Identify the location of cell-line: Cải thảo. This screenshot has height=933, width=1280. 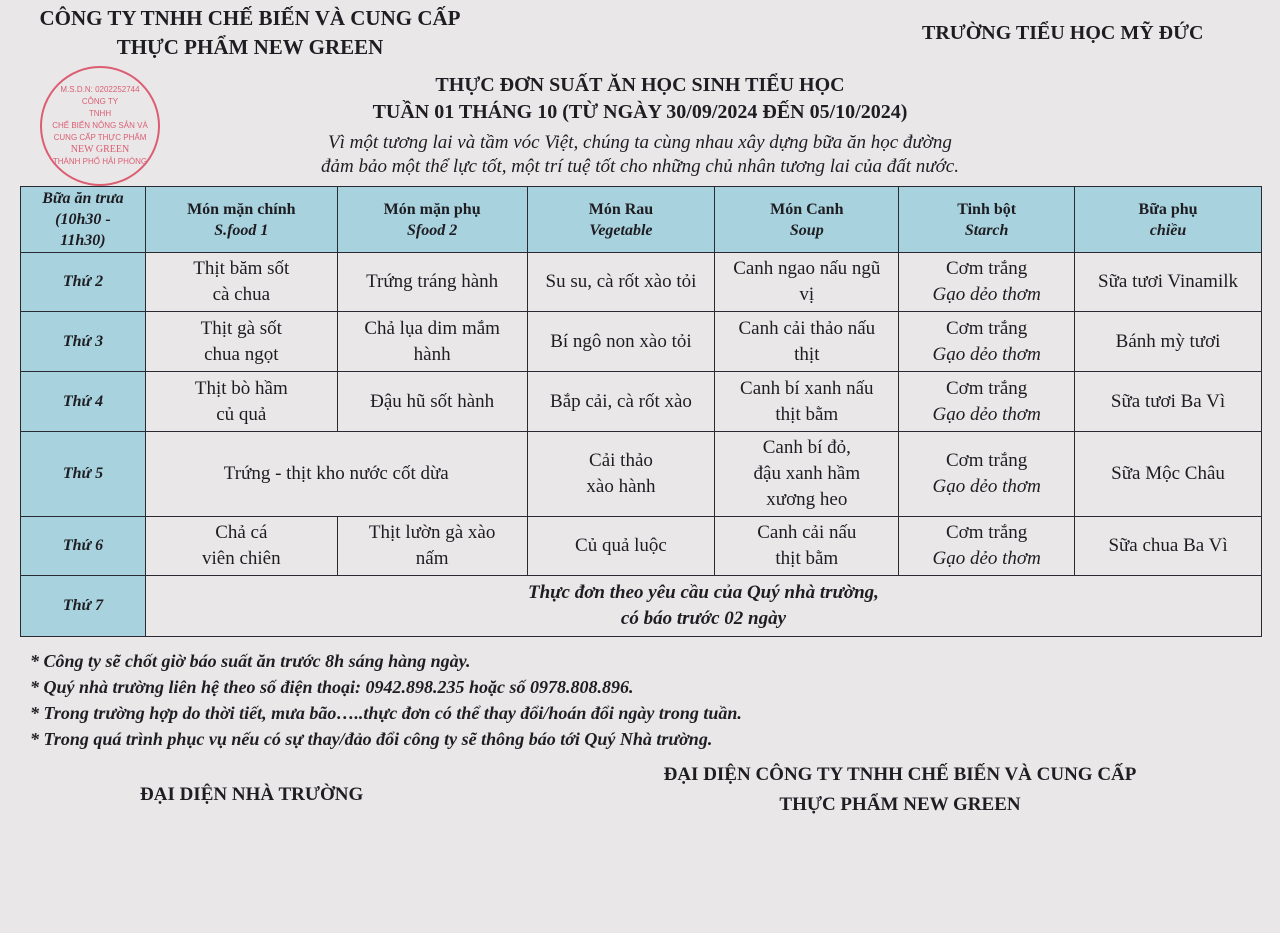
(621, 460).